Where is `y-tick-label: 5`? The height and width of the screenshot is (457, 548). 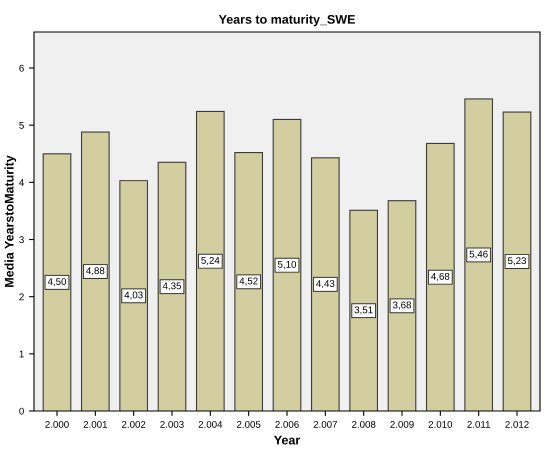
y-tick-label: 5 is located at coordinates (21, 125).